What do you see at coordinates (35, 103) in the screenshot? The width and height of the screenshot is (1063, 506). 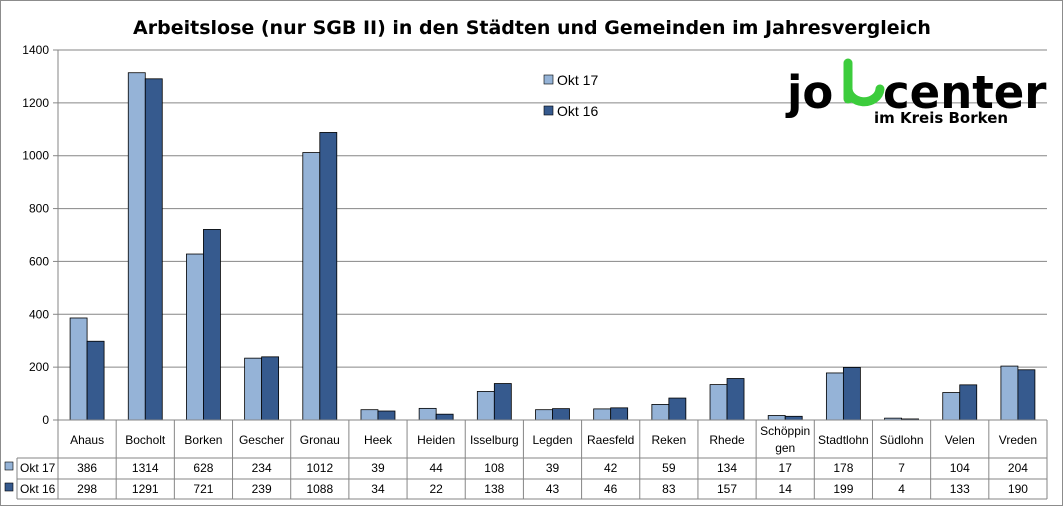 I see `y-tick-label: 1200` at bounding box center [35, 103].